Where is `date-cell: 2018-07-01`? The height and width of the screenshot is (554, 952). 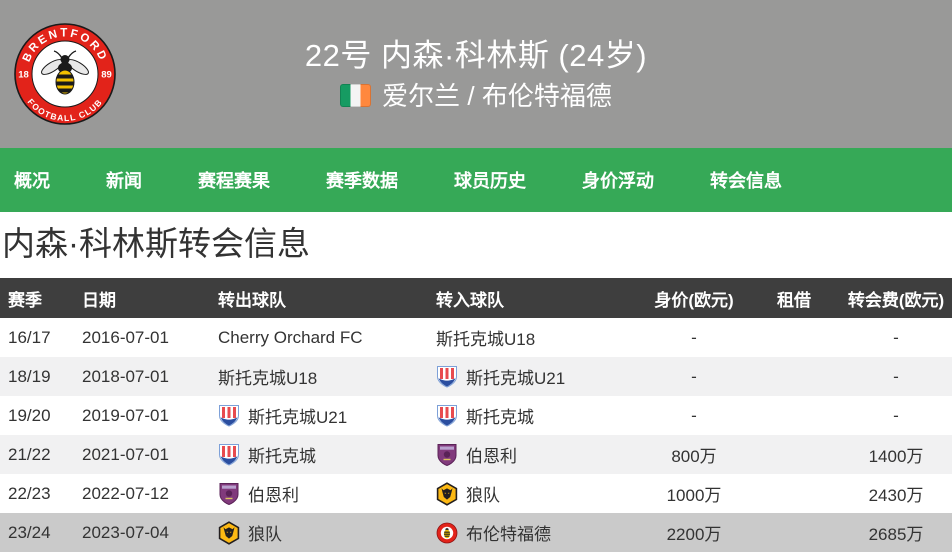 date-cell: 2018-07-01 is located at coordinates (125, 376).